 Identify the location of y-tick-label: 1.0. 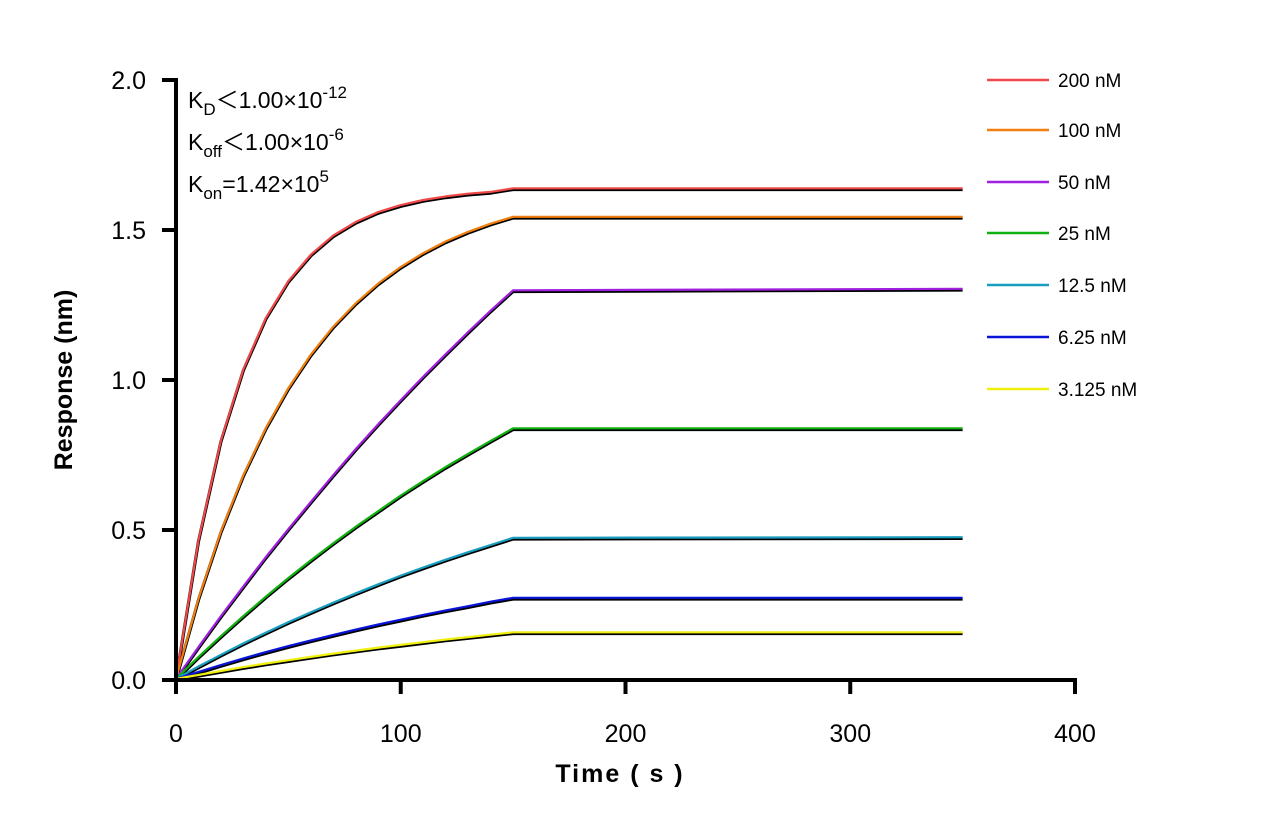
(128, 381).